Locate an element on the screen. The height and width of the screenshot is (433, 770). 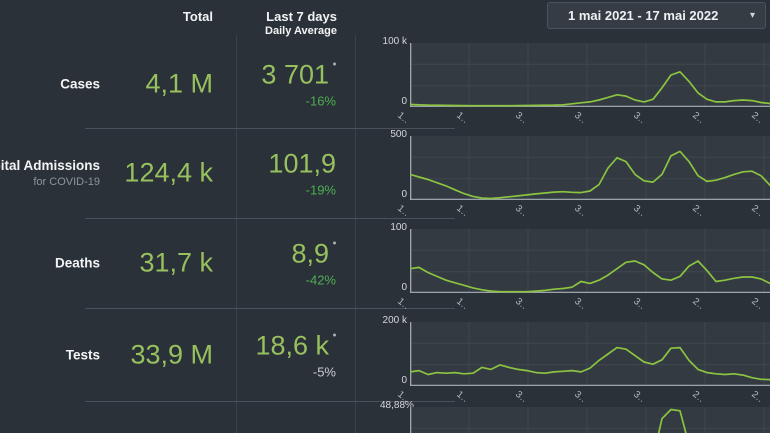
date-range-label: 1 mai 2021 - 17 mai 2022 is located at coordinates (643, 15).